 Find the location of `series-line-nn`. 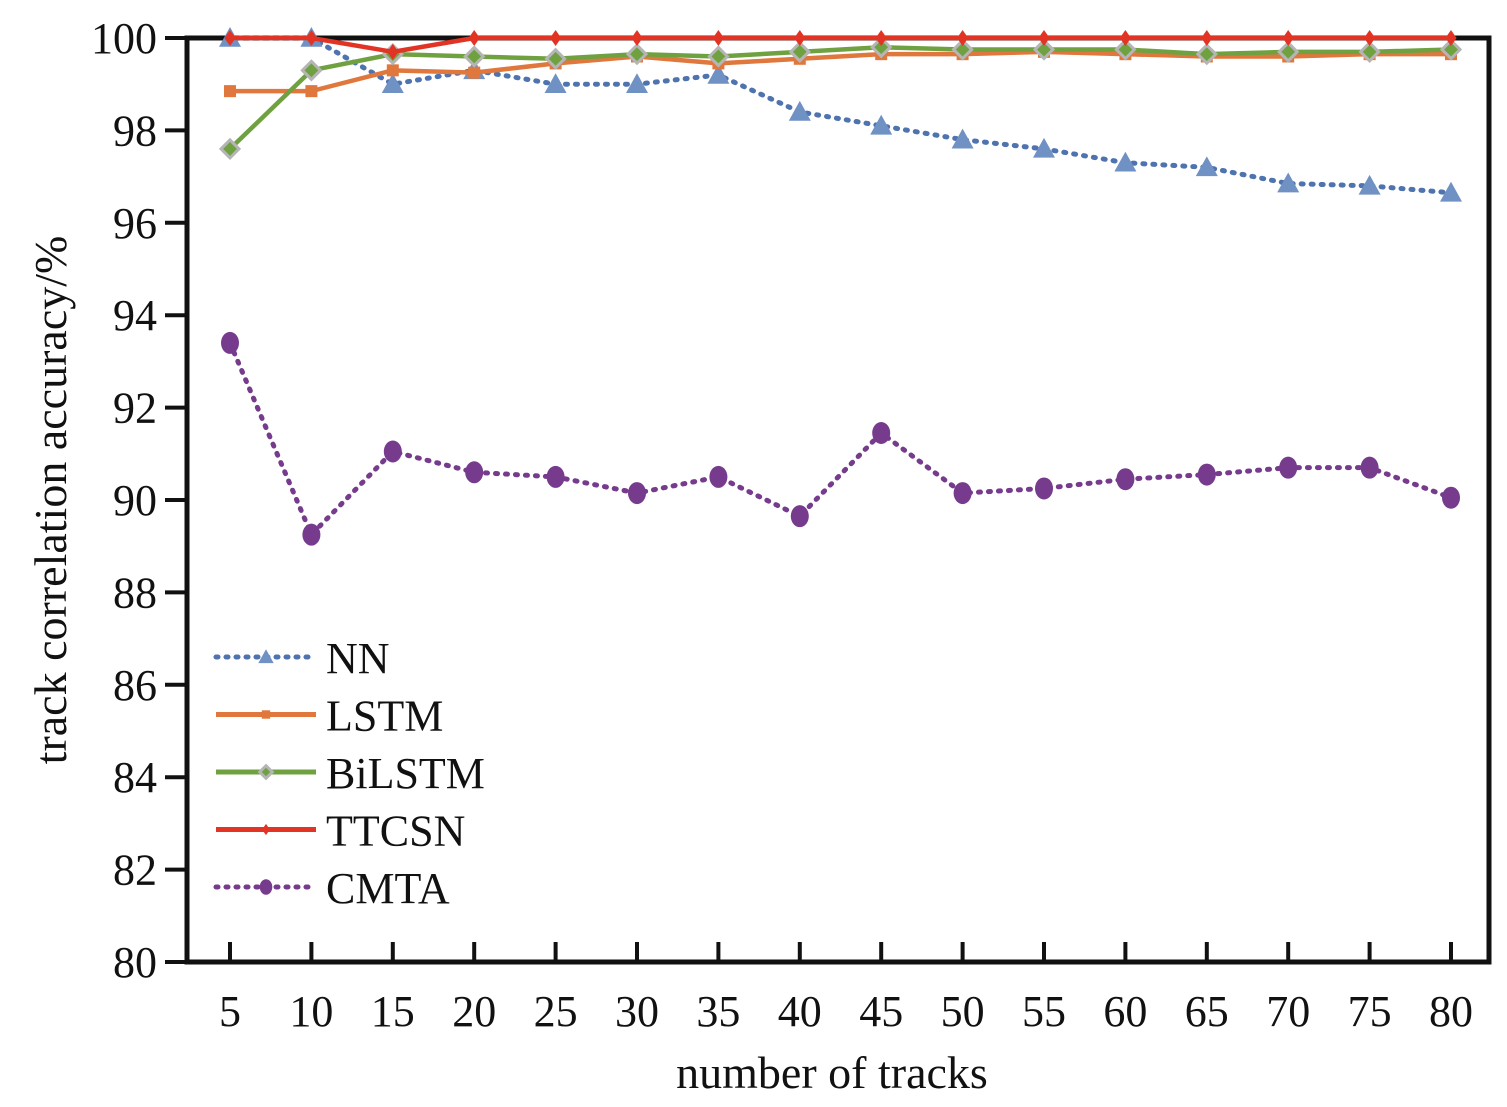

series-line-nn is located at coordinates (840, 115).